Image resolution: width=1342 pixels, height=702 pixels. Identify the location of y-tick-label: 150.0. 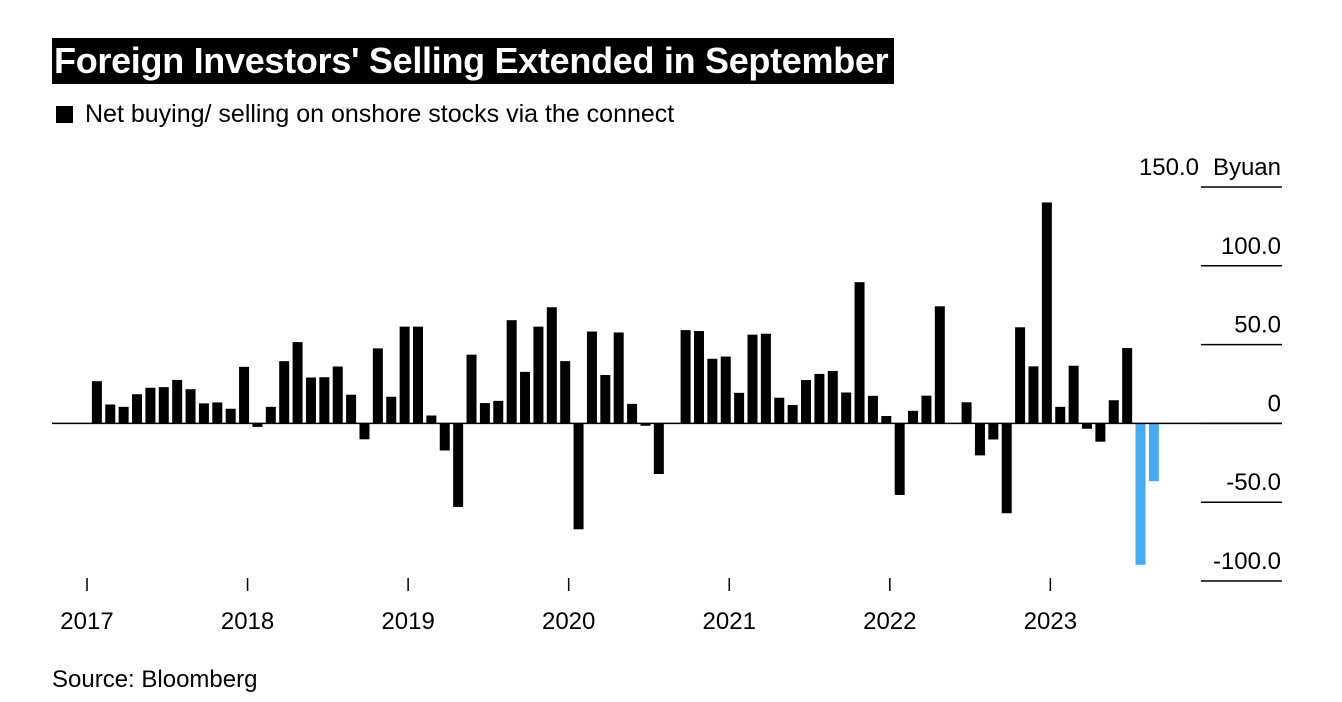
(1169, 167).